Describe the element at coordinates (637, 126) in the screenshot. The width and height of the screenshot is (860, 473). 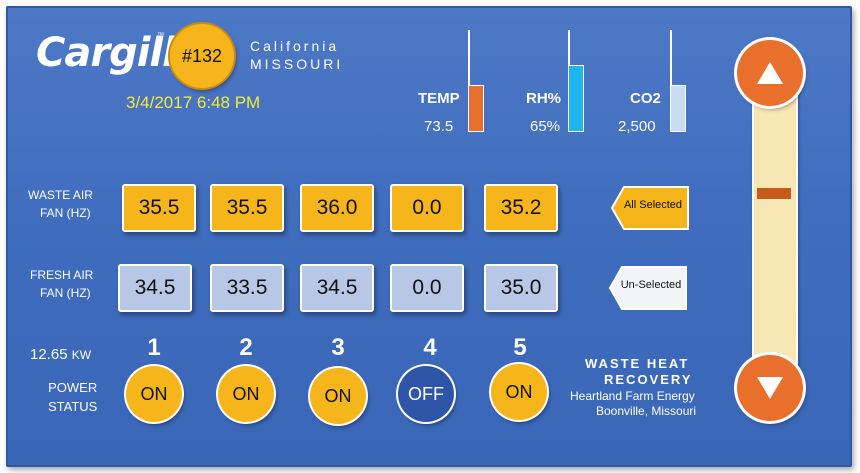
I see `co2-value: 2,500` at that location.